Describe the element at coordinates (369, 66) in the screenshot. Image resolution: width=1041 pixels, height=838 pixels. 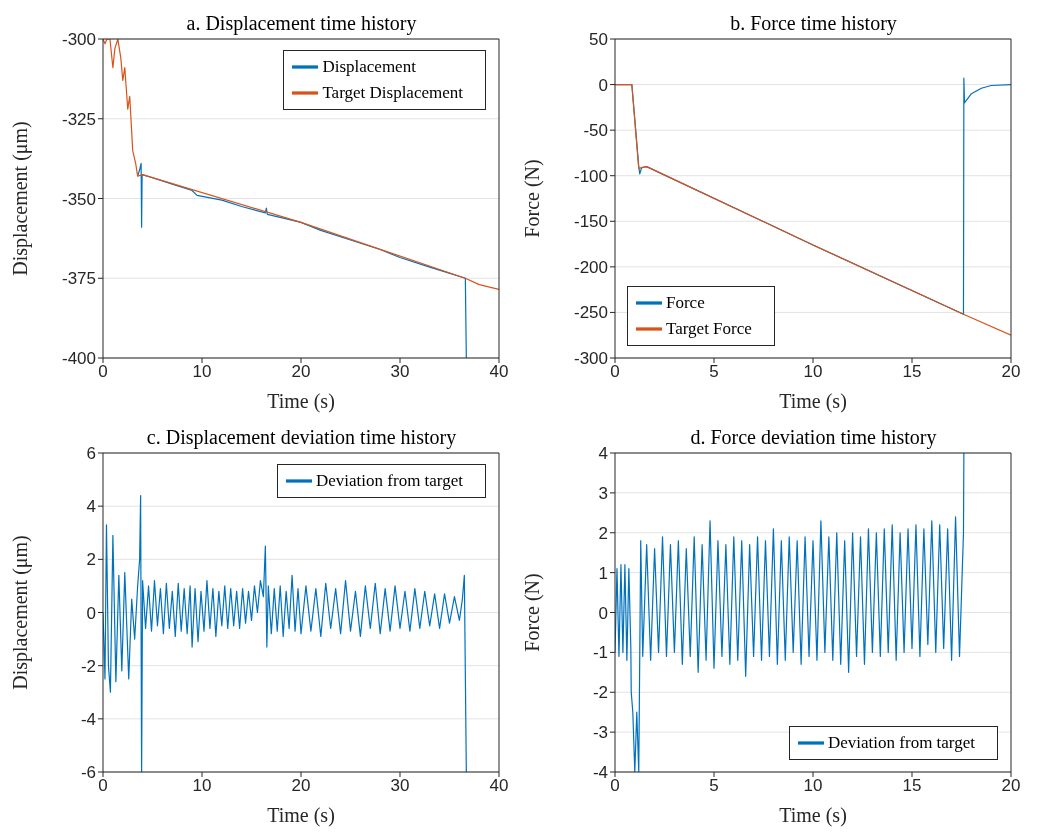
I see `legend-label: Displacement` at that location.